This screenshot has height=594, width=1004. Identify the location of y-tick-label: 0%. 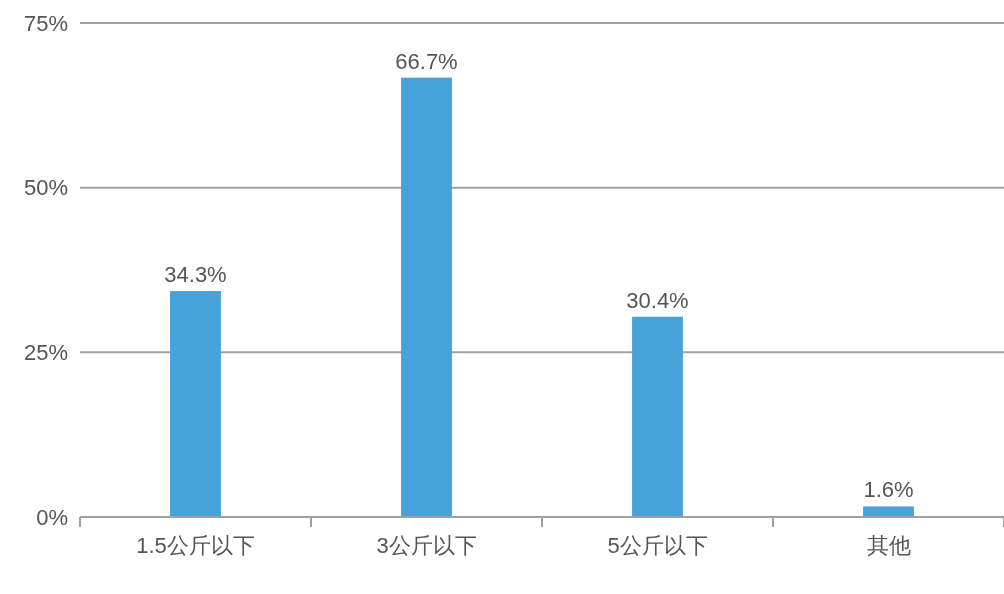
(52, 517).